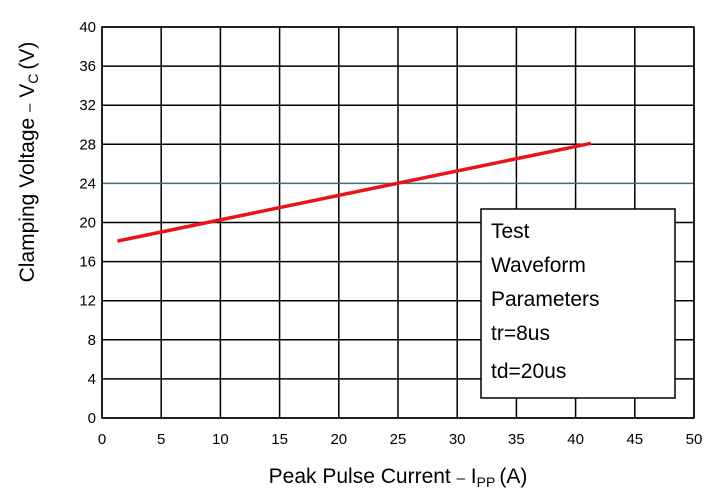 This screenshot has width=725, height=497. What do you see at coordinates (87, 262) in the screenshot?
I see `y-tick-label: 16` at bounding box center [87, 262].